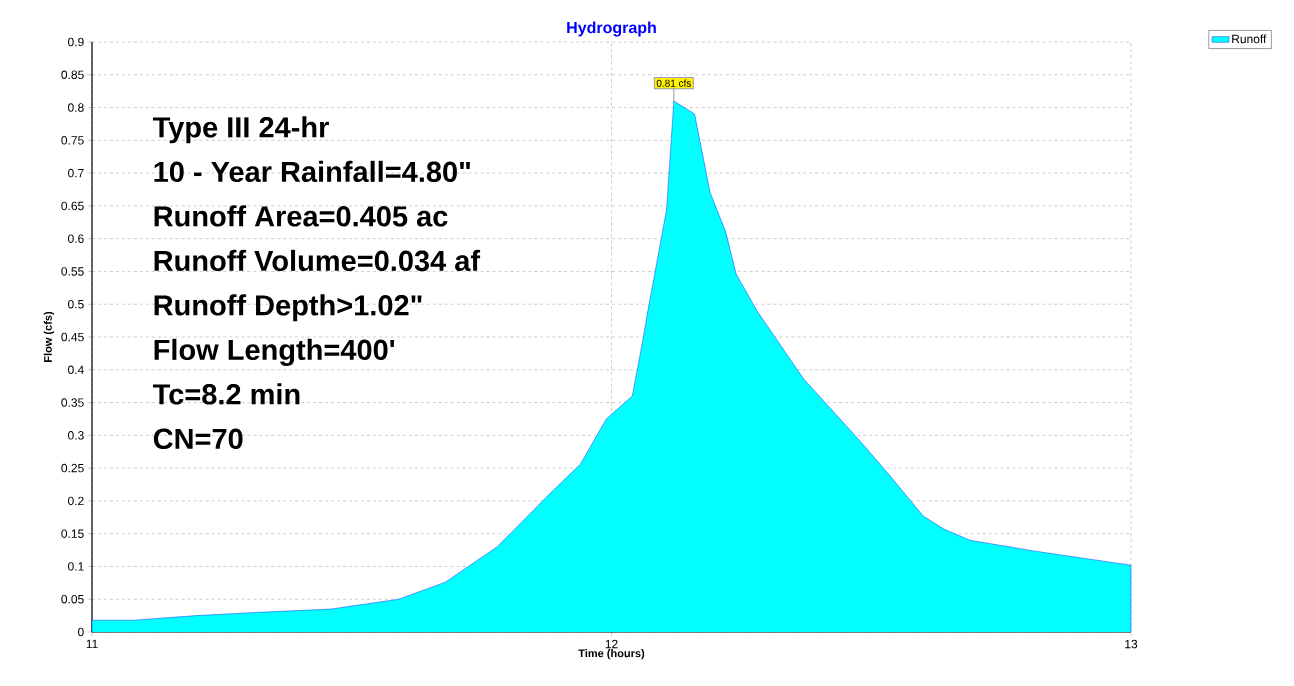  Describe the element at coordinates (81, 632) in the screenshot. I see `y-tick-label: 0` at that location.